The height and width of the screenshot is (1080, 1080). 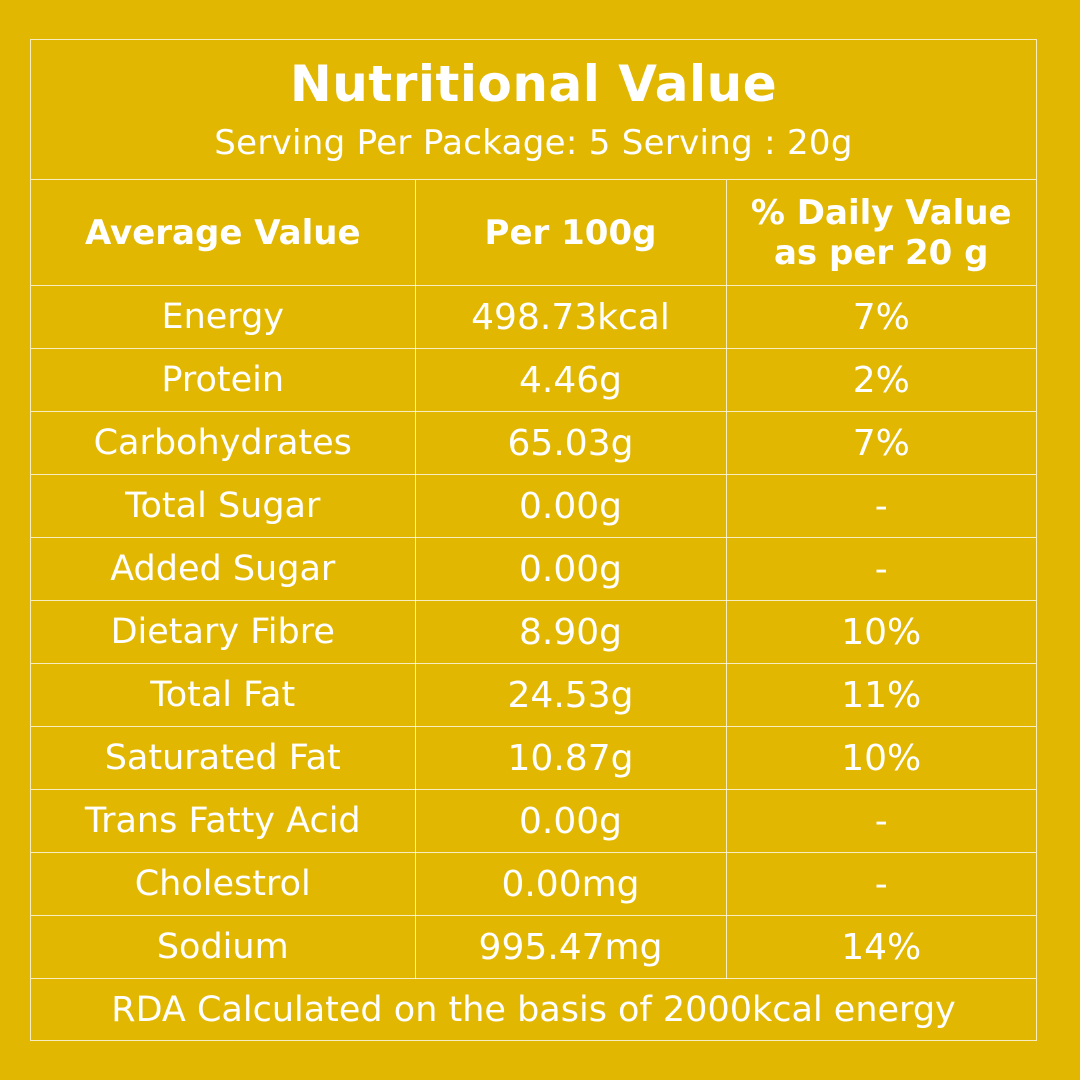 I want to click on per-100g-cell: 10.87g, so click(x=571, y=758).